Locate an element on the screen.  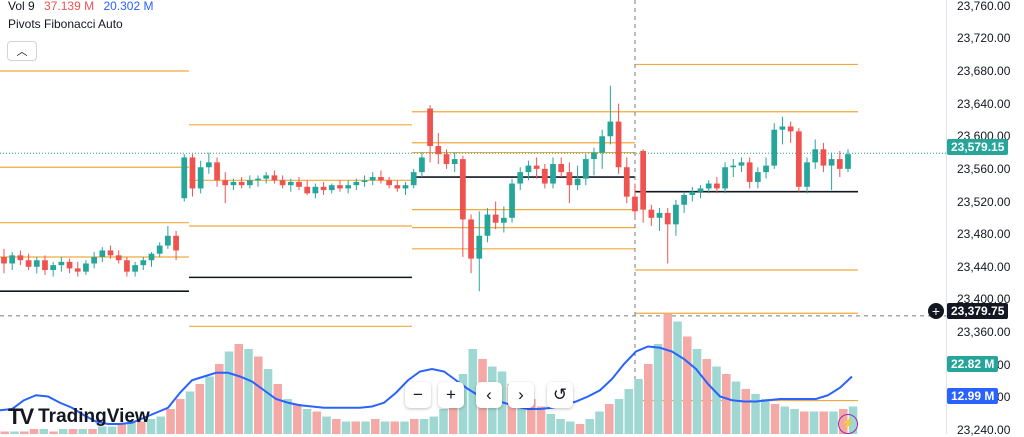
price-tick-label: 23,520.00 is located at coordinates (984, 201).